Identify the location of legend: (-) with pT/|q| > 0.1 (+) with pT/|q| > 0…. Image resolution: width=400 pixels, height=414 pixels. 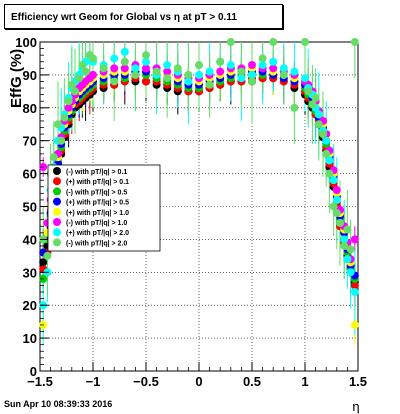
(104, 208).